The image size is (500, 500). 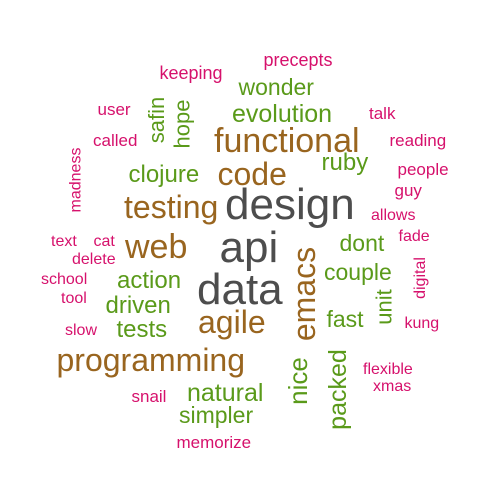 What do you see at coordinates (388, 370) in the screenshot?
I see `word-flexible: flexible` at bounding box center [388, 370].